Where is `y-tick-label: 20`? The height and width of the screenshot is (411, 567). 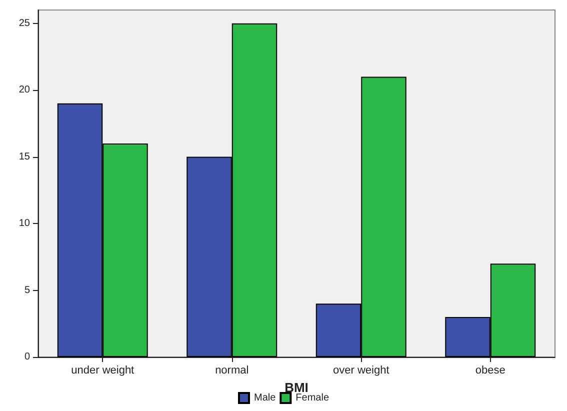
y-tick-label: 20 is located at coordinates (24, 90).